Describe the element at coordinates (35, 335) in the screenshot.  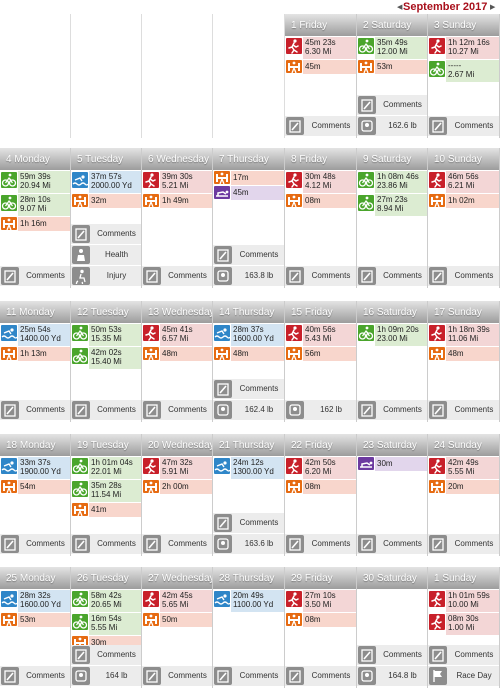
I see `workout-entry: 25m 54s 1400.00 Yd` at that location.